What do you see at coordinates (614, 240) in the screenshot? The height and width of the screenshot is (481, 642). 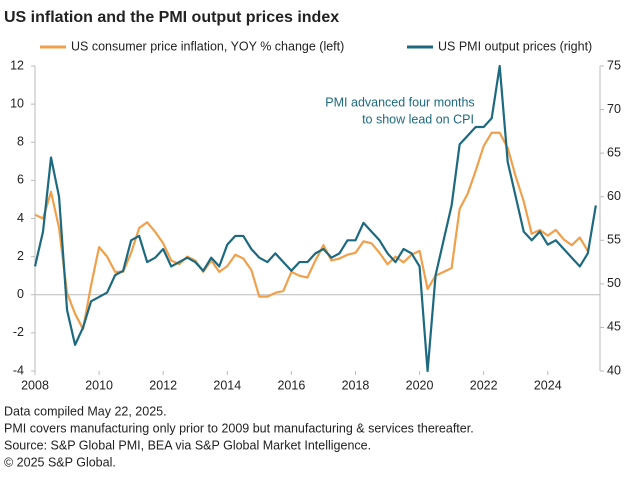 I see `y2-tick-label: 55` at bounding box center [614, 240].